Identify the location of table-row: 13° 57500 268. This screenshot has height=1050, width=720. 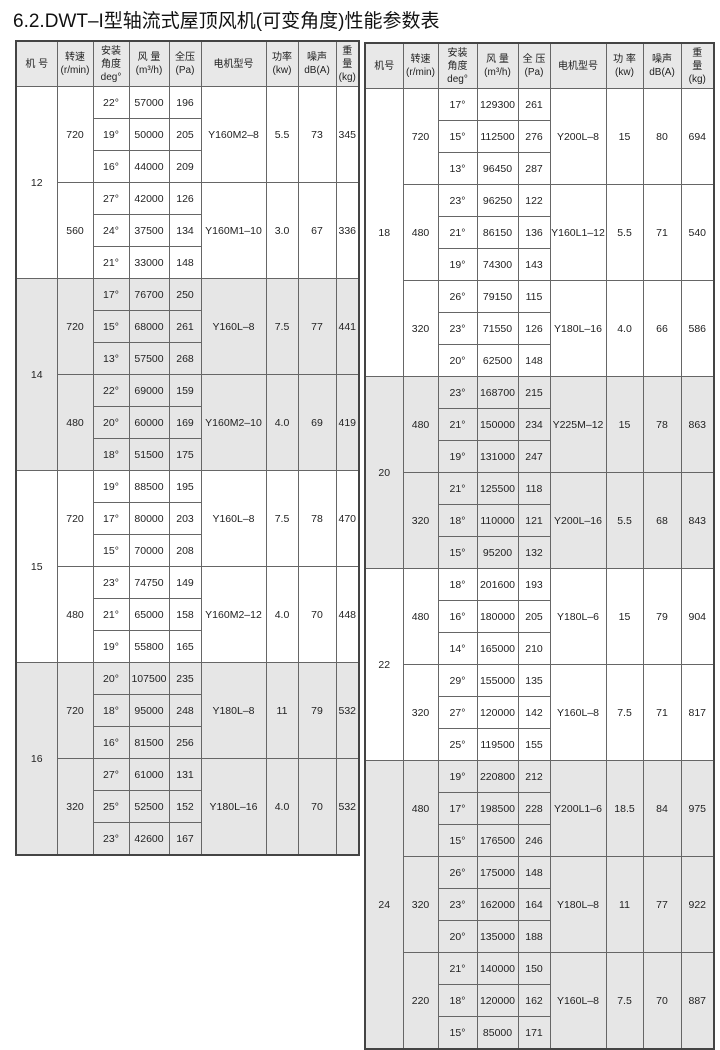
(187, 358).